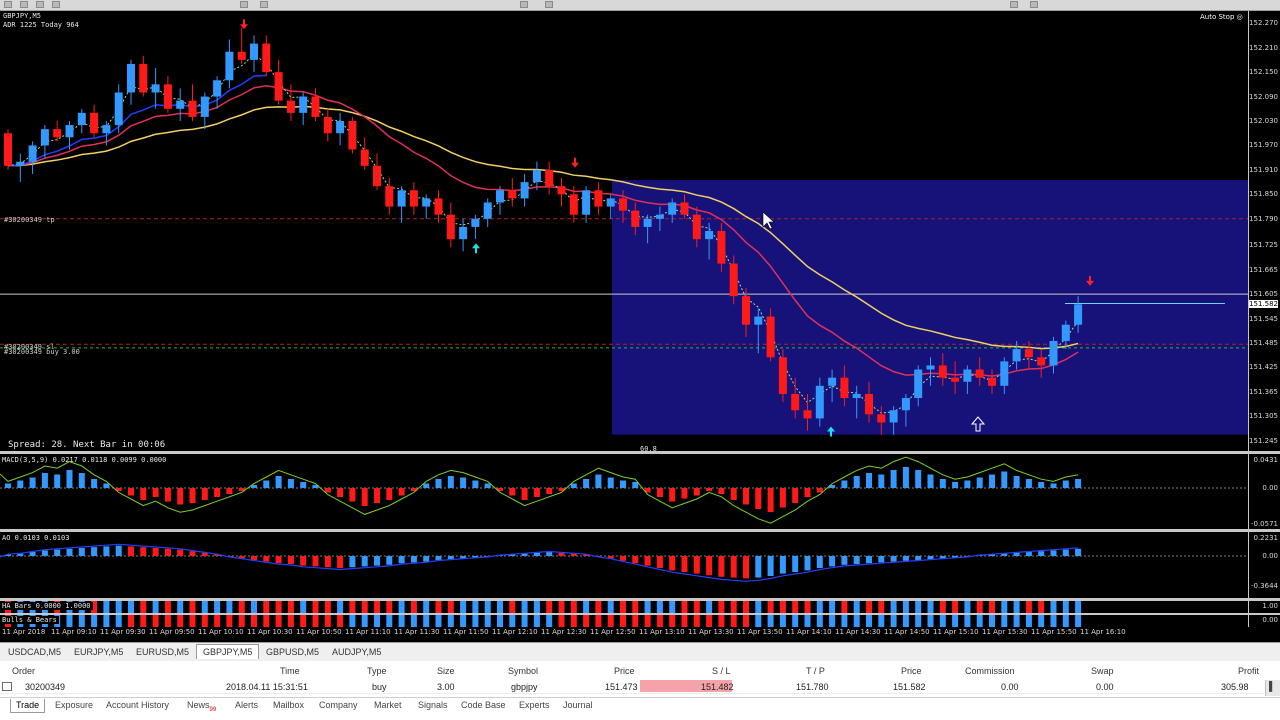  Describe the element at coordinates (1272, 688) in the screenshot. I see `scrollbar: ▌` at that location.